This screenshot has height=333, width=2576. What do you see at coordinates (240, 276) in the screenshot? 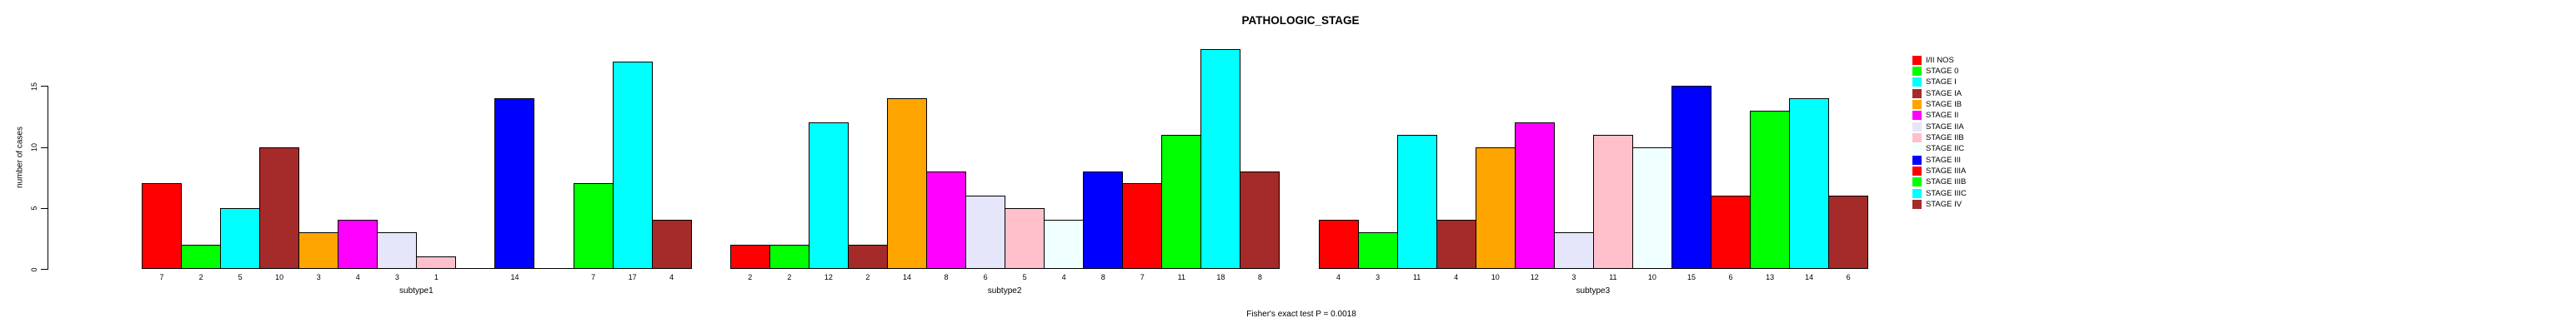
I see `bar-count-label: 5` at bounding box center [240, 276].